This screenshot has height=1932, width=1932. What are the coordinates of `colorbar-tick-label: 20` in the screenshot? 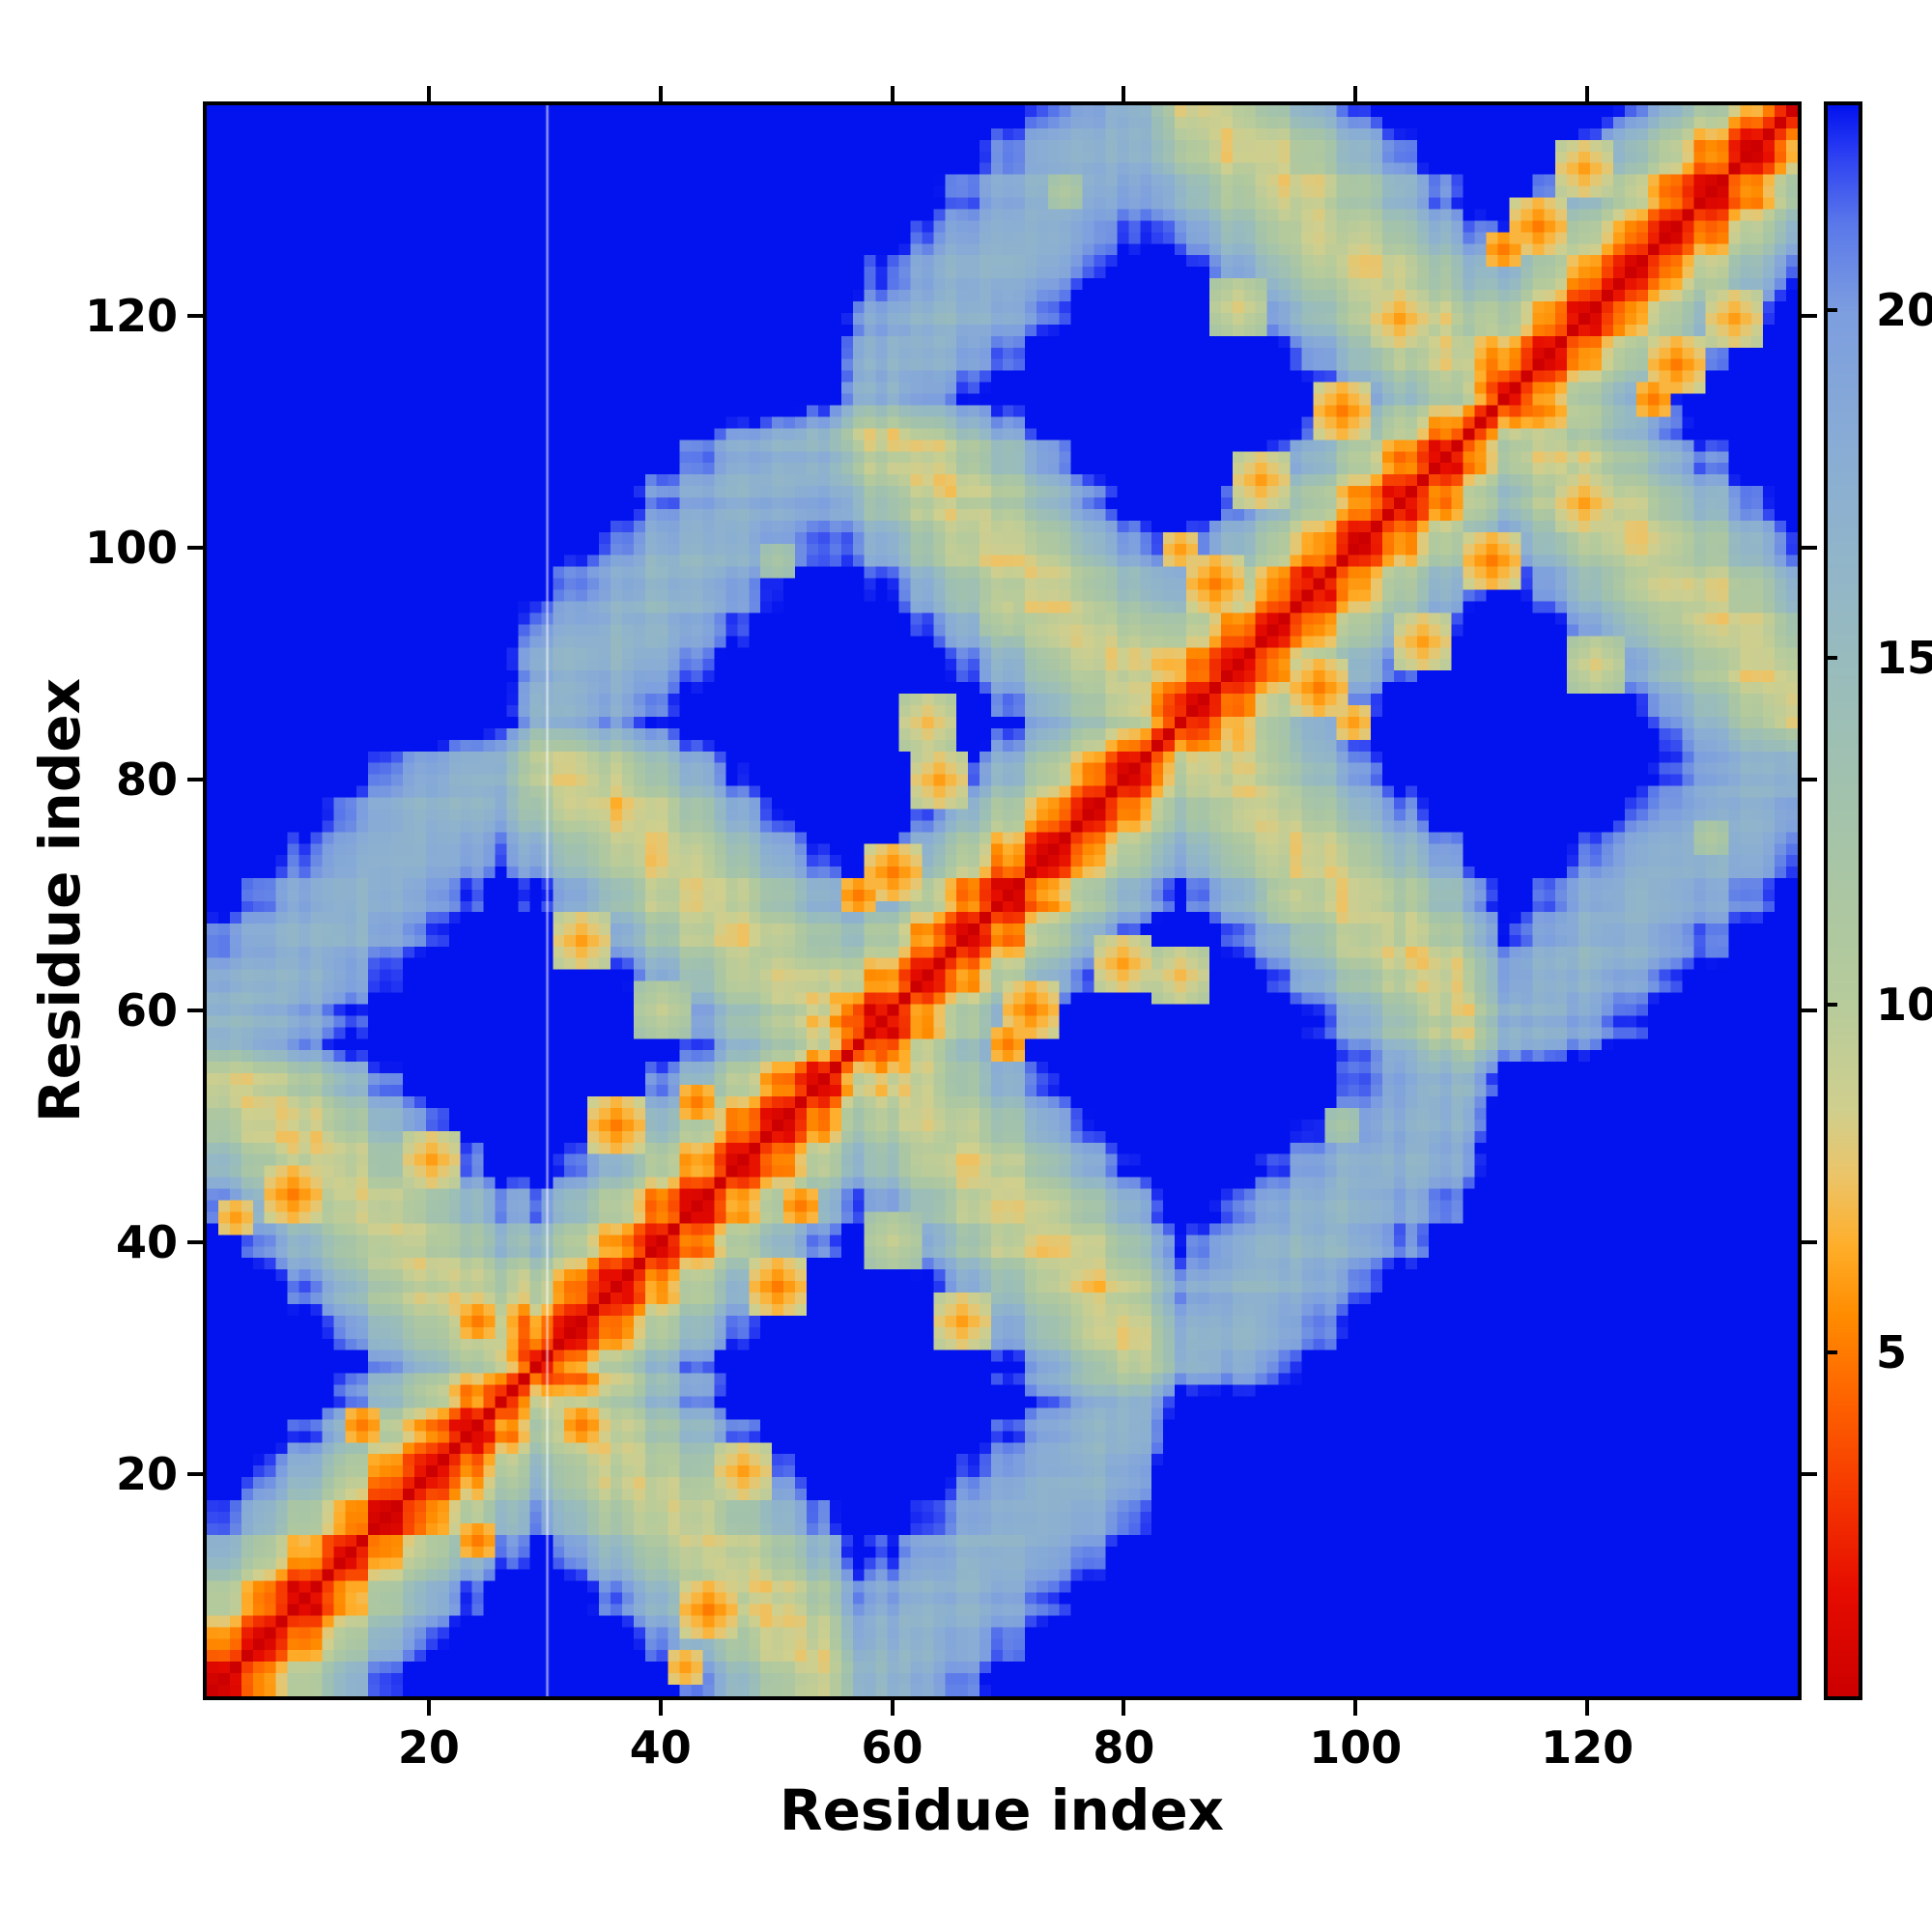 It's located at (1904, 309).